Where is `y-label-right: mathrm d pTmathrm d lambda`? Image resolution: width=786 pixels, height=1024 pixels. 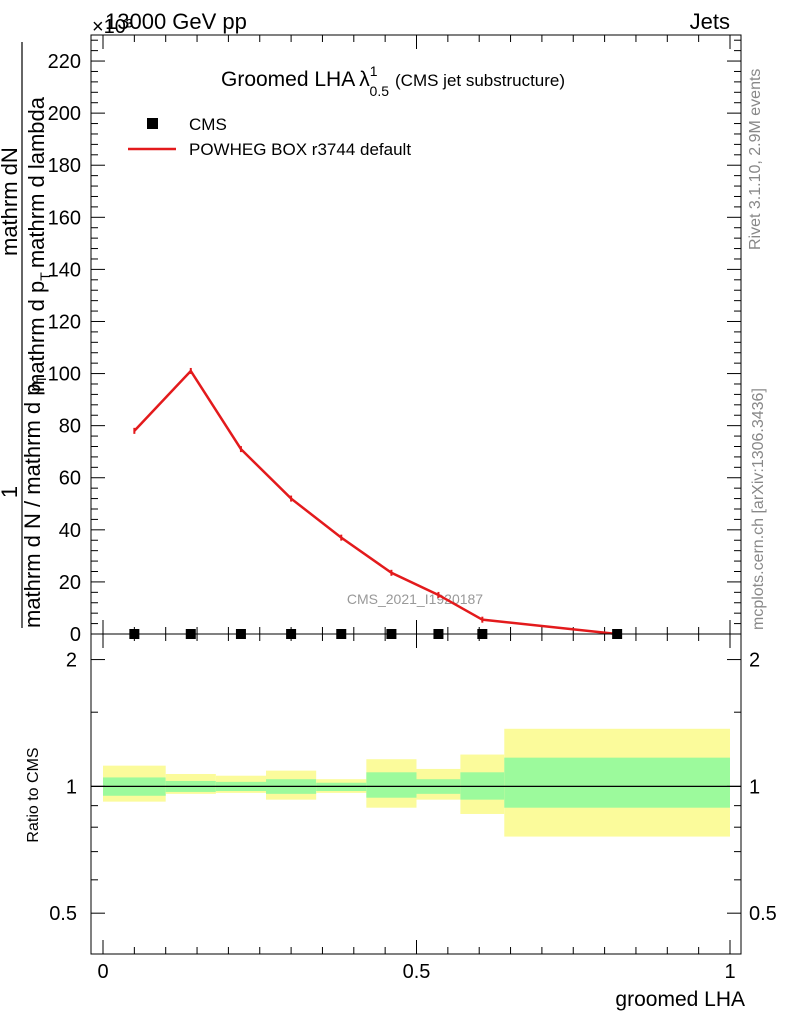 y-label-right: mathrm d pTmathrm d lambda is located at coordinates (38, 244).